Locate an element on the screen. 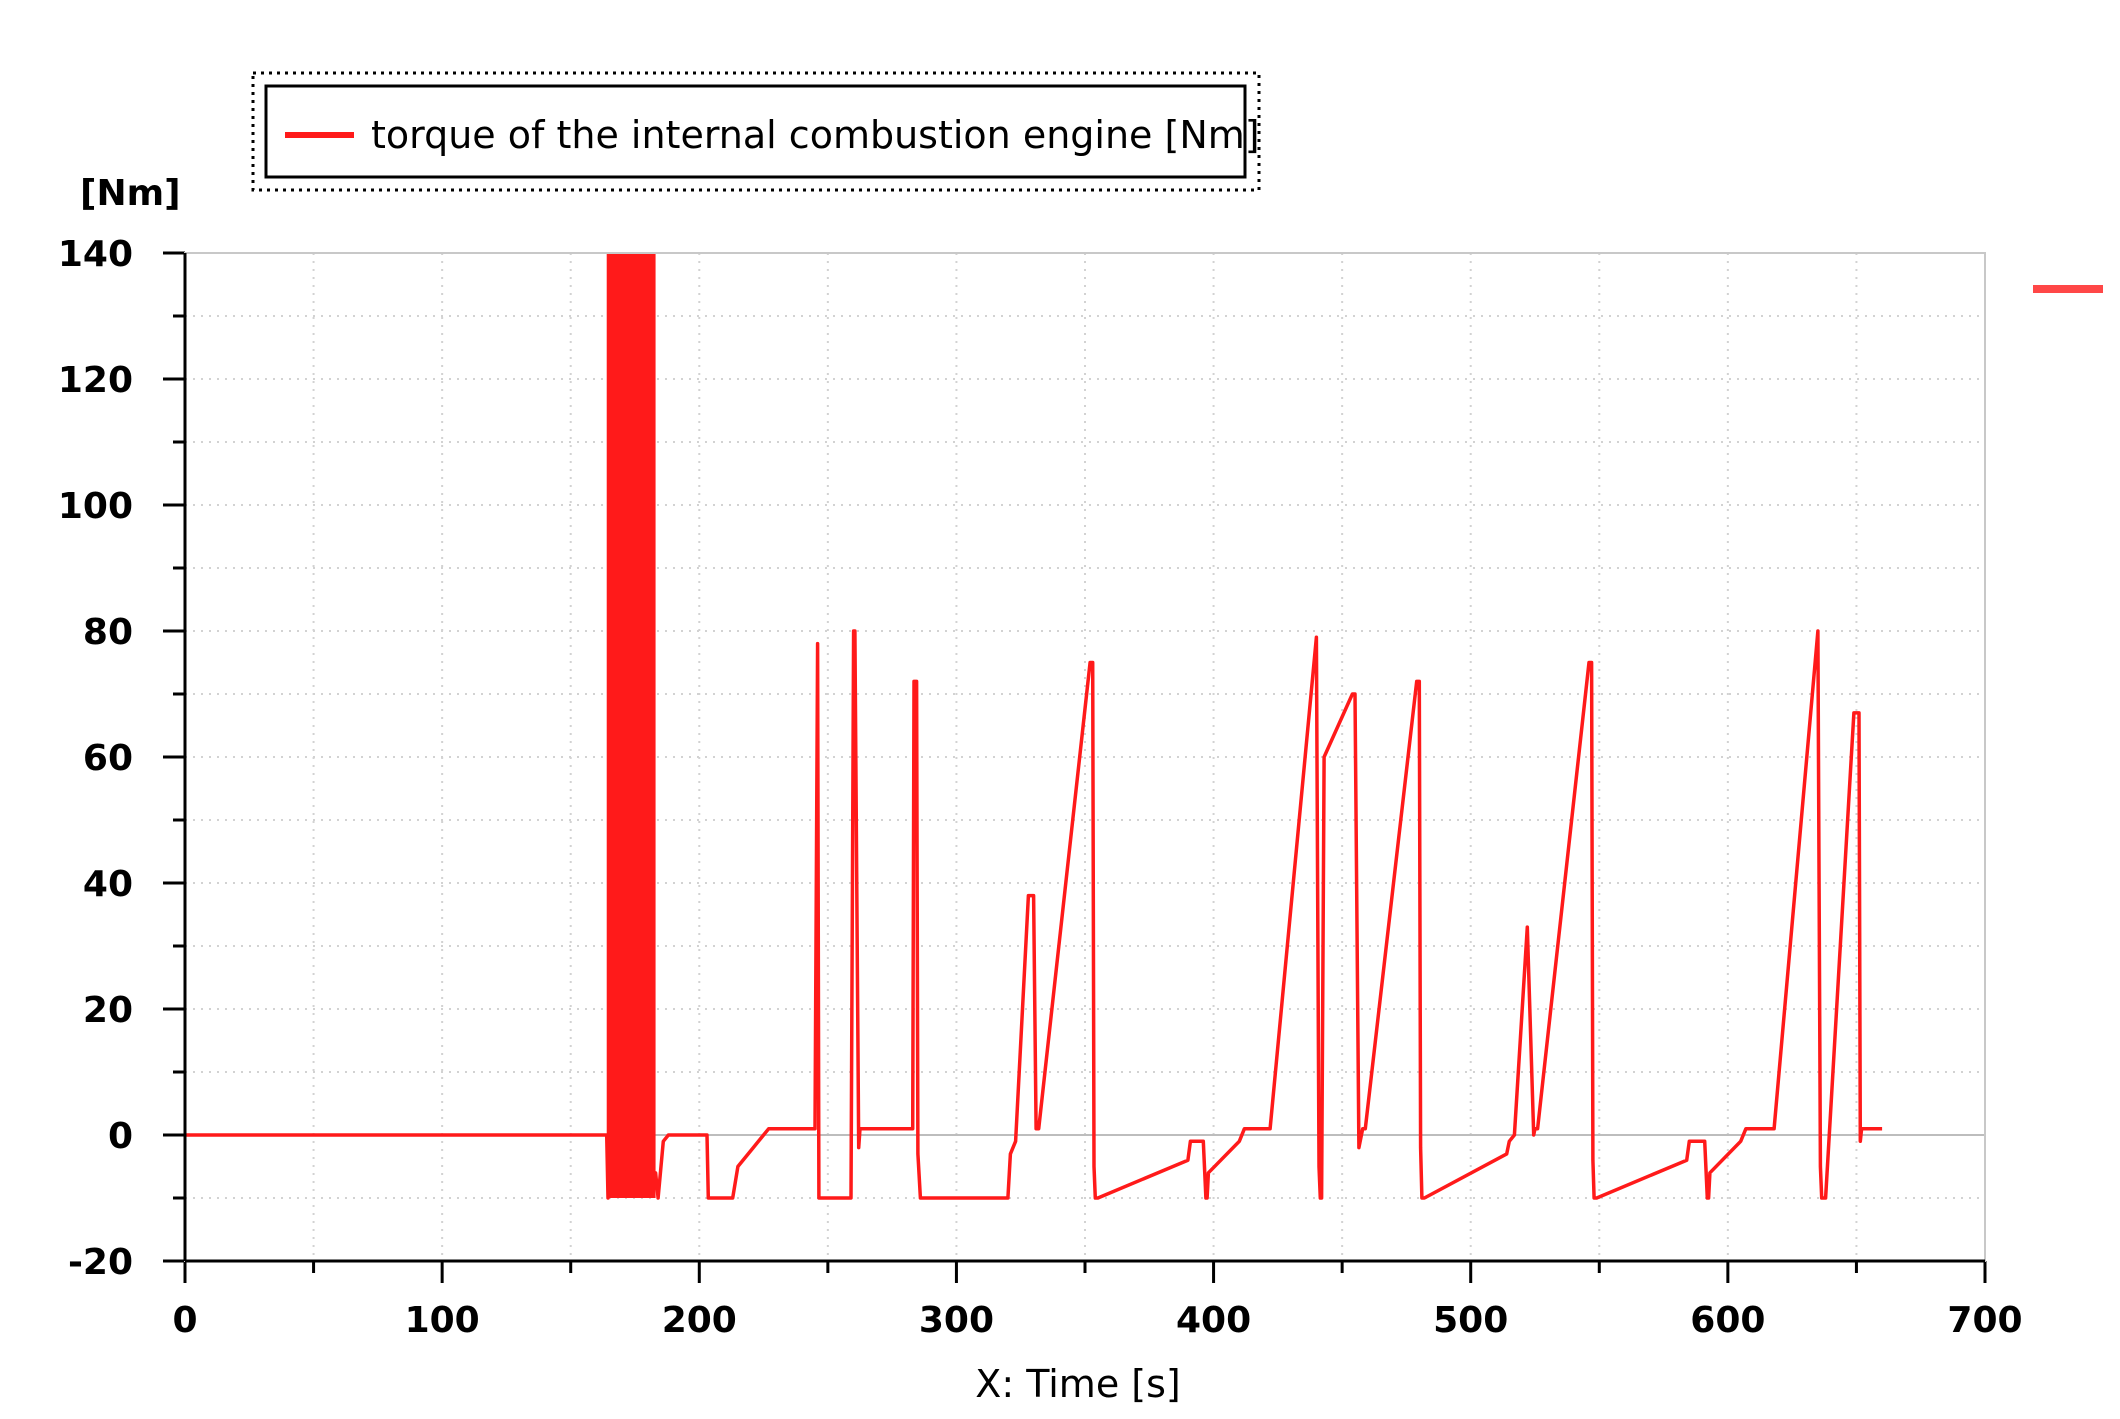 The width and height of the screenshot is (2120, 1419). legend-box is located at coordinates (755, 131).